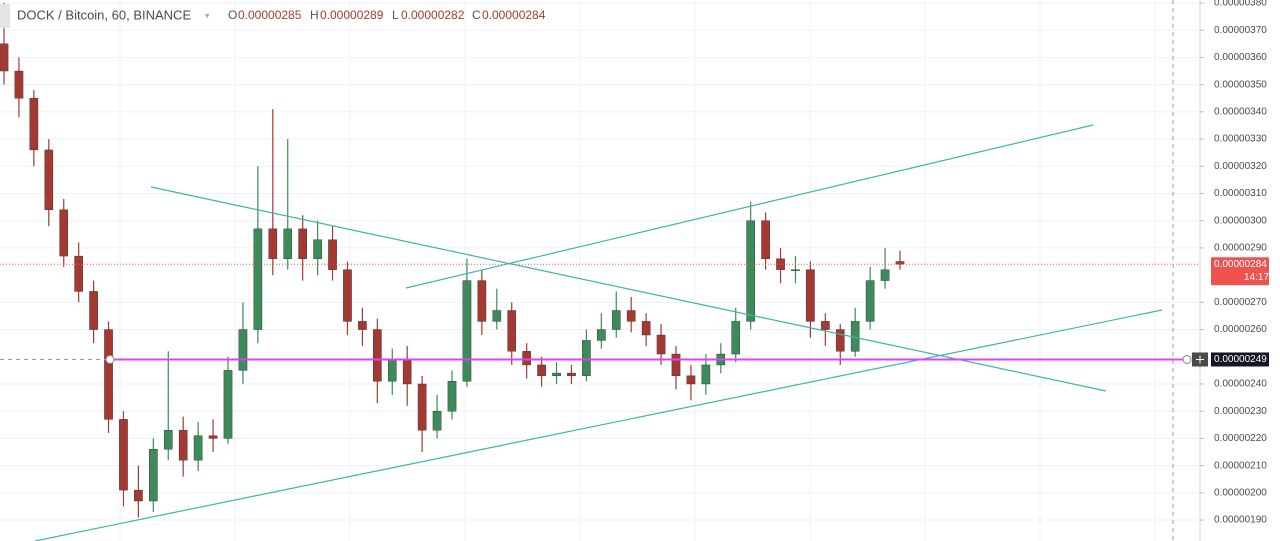 This screenshot has height=541, width=1280. Describe the element at coordinates (1240, 166) in the screenshot. I see `y-tick-label: 0.00000320` at that location.